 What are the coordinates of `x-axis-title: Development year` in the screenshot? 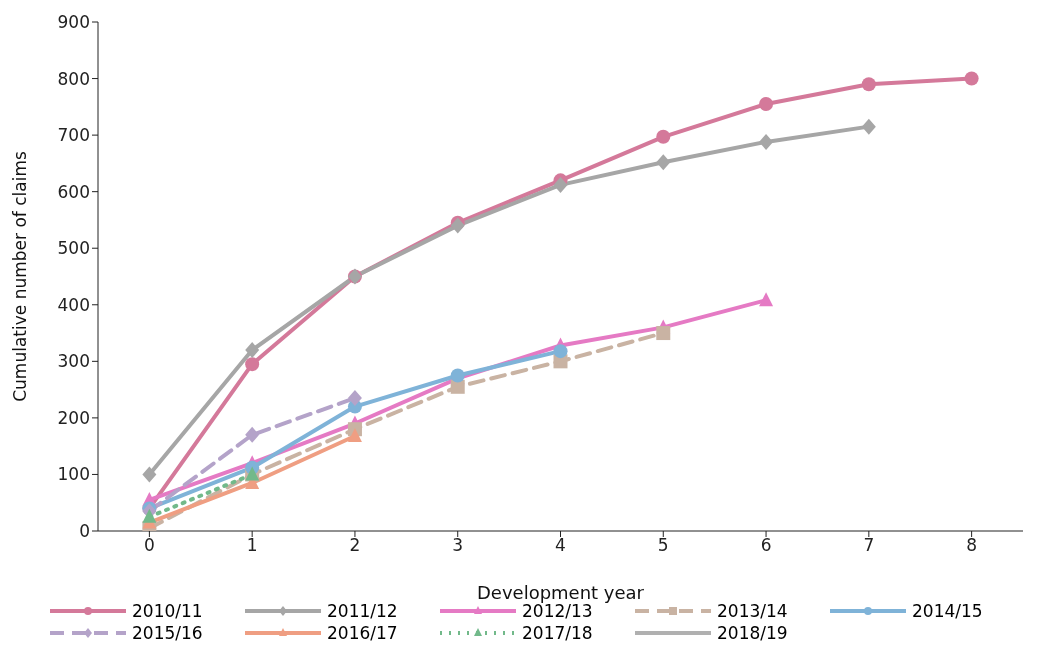 It's located at (560, 592).